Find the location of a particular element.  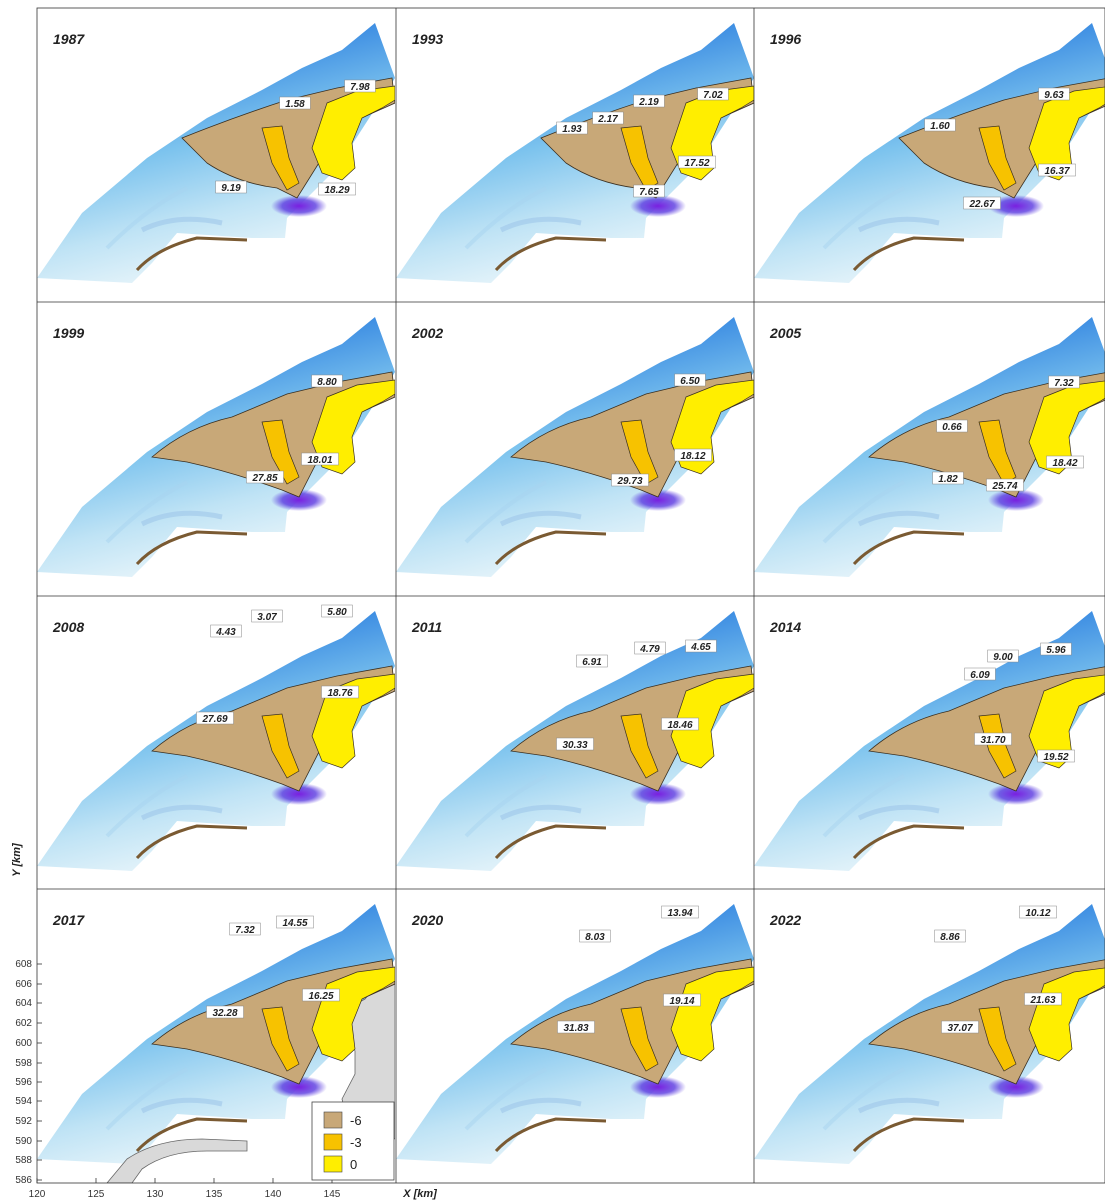

value-label-text: 6.91 is located at coordinates (592, 662).